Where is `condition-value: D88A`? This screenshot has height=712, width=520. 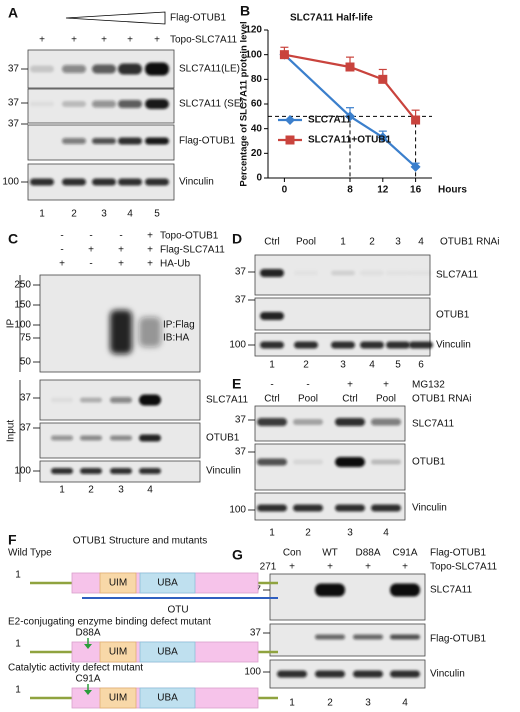 condition-value: D88A is located at coordinates (367, 553).